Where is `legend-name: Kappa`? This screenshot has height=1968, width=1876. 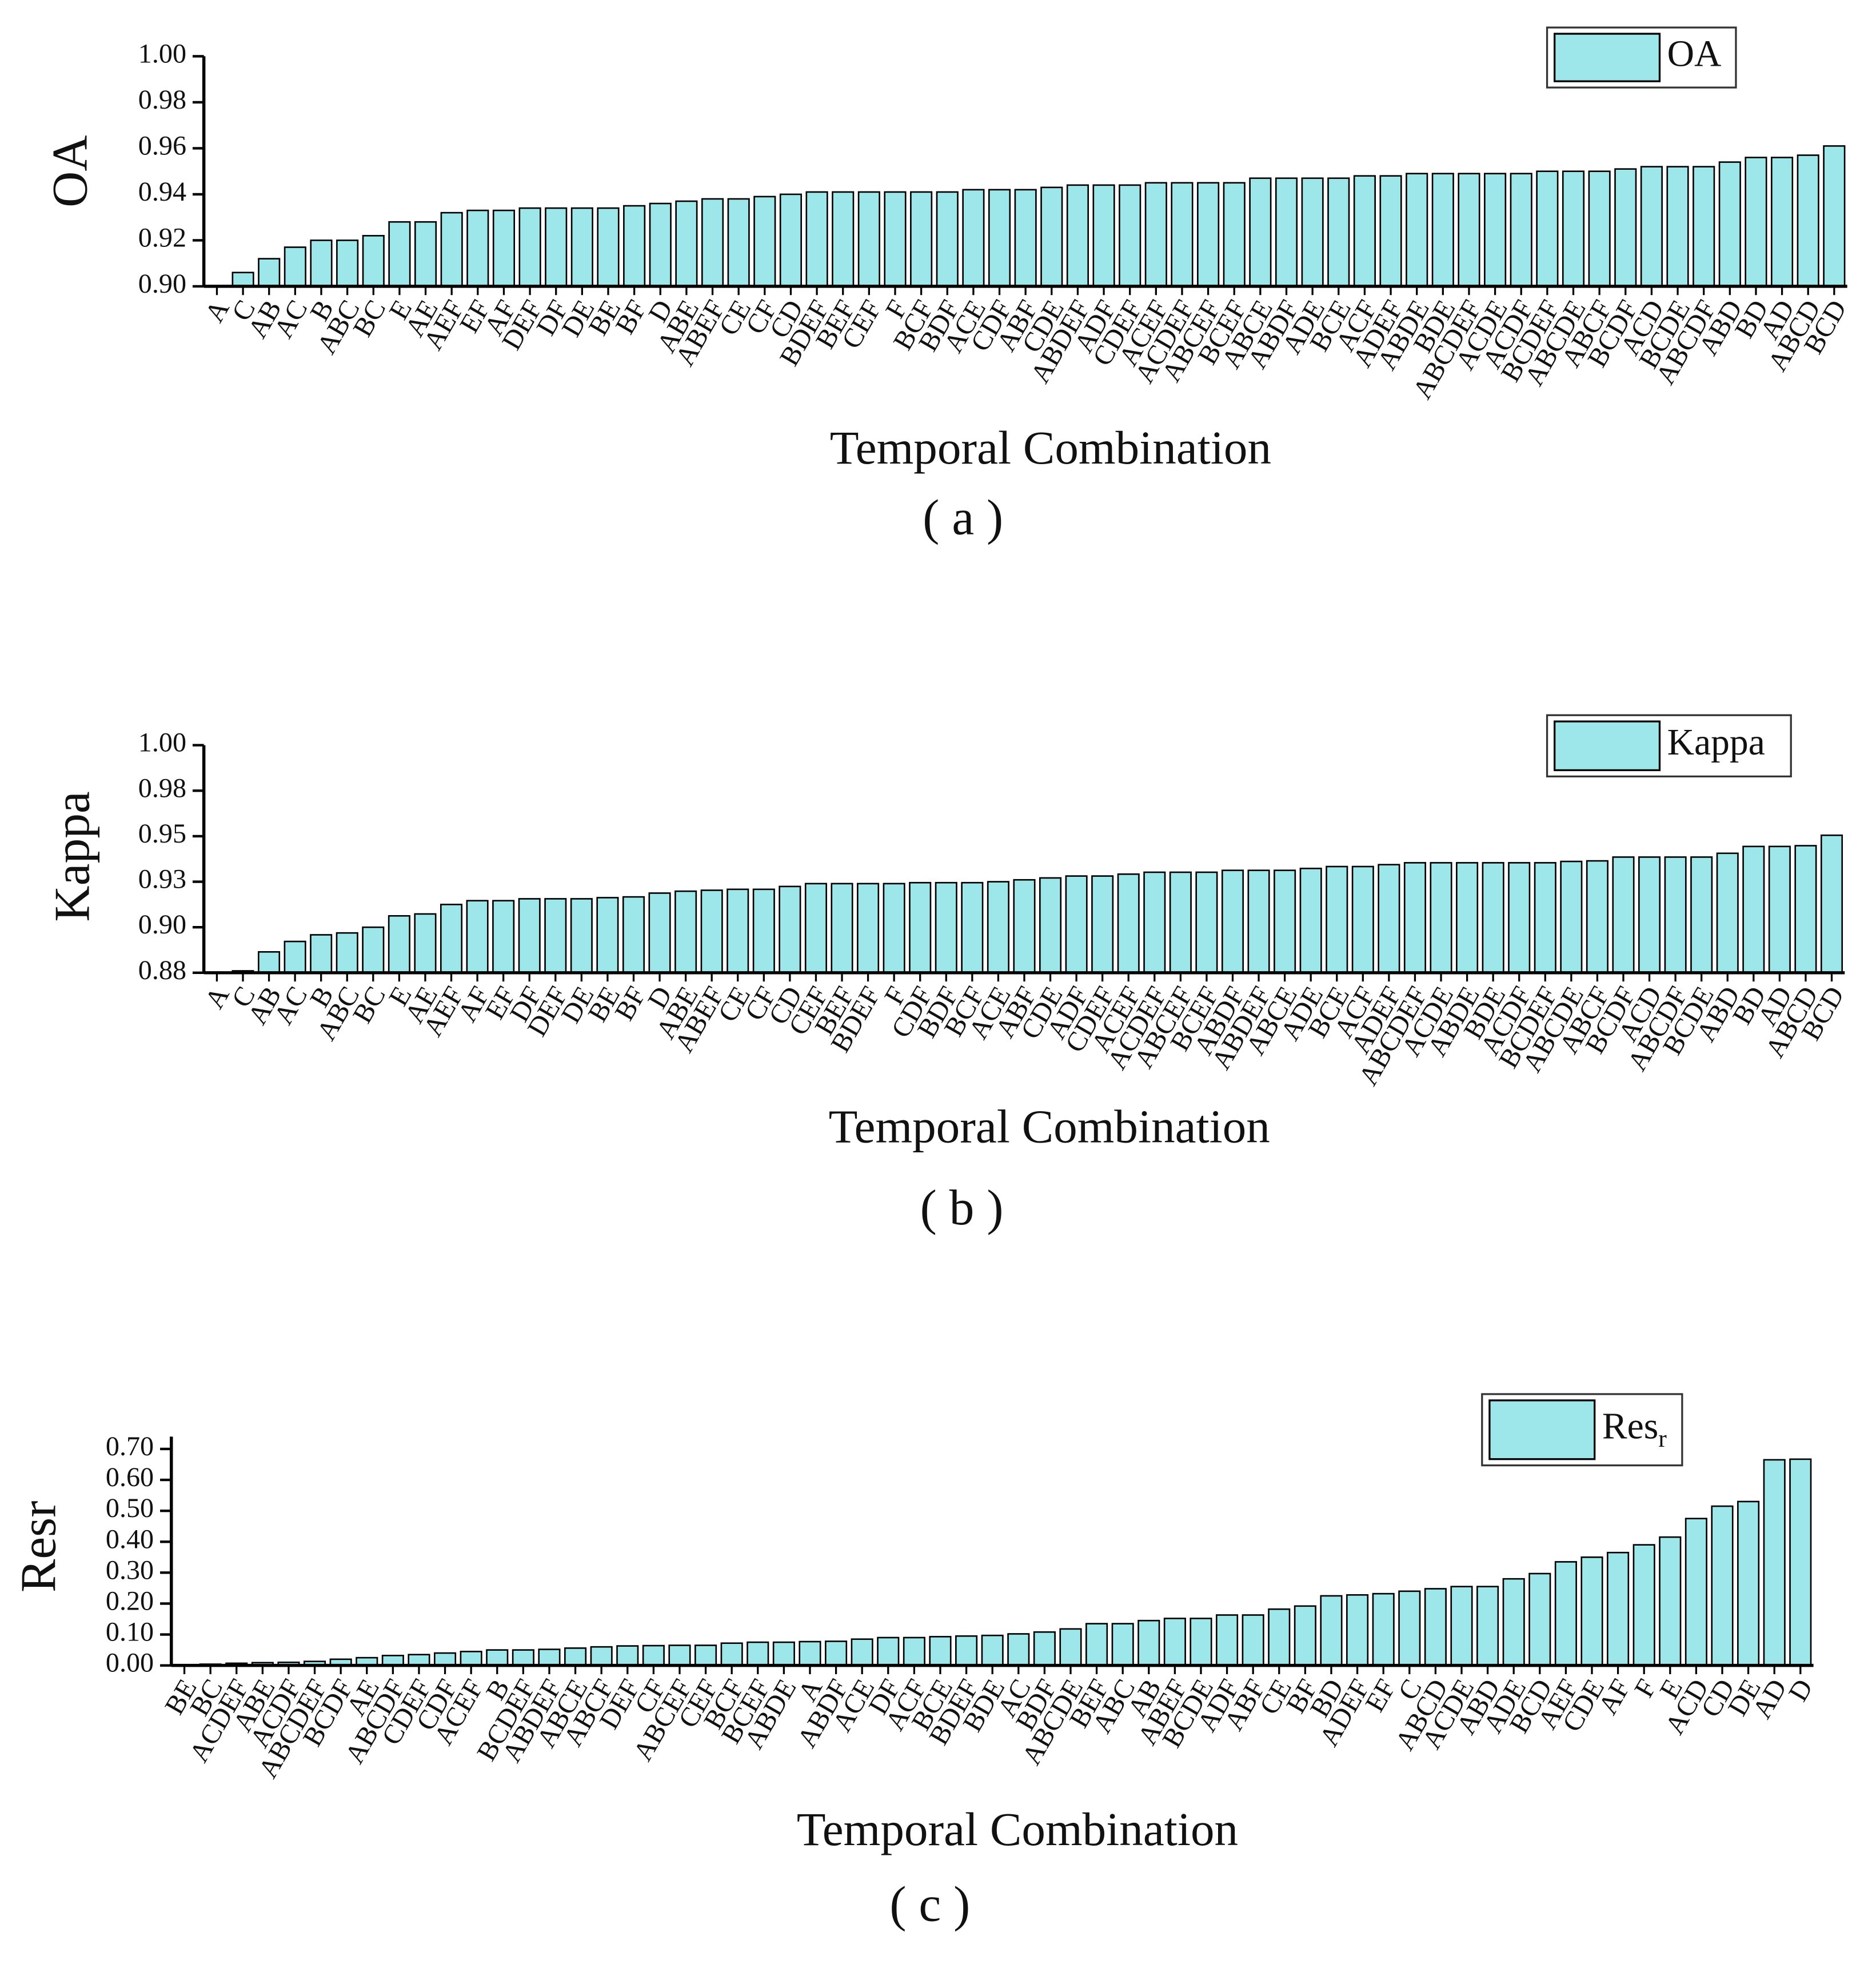
legend-name: Kappa is located at coordinates (1716, 742).